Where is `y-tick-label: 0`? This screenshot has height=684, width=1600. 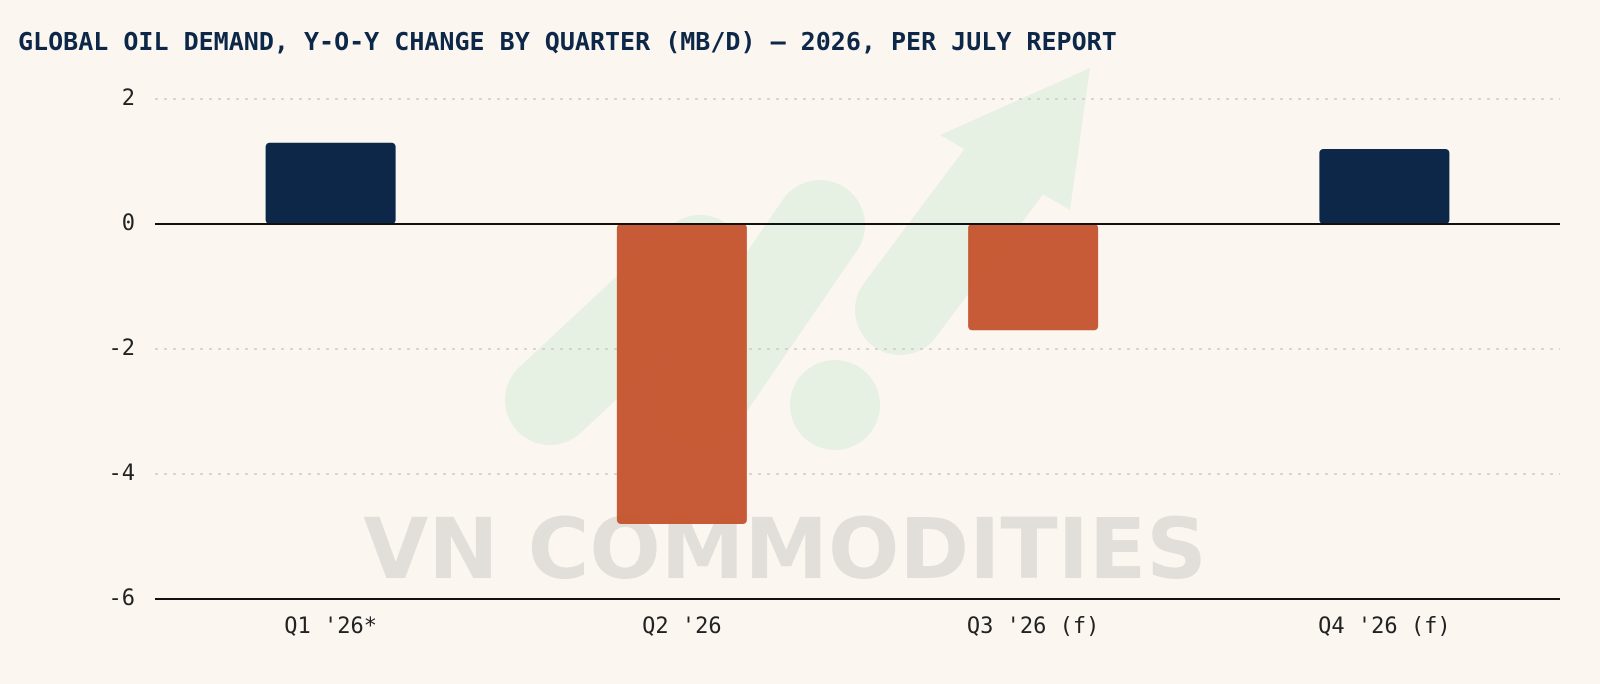
y-tick-label: 0 is located at coordinates (128, 223).